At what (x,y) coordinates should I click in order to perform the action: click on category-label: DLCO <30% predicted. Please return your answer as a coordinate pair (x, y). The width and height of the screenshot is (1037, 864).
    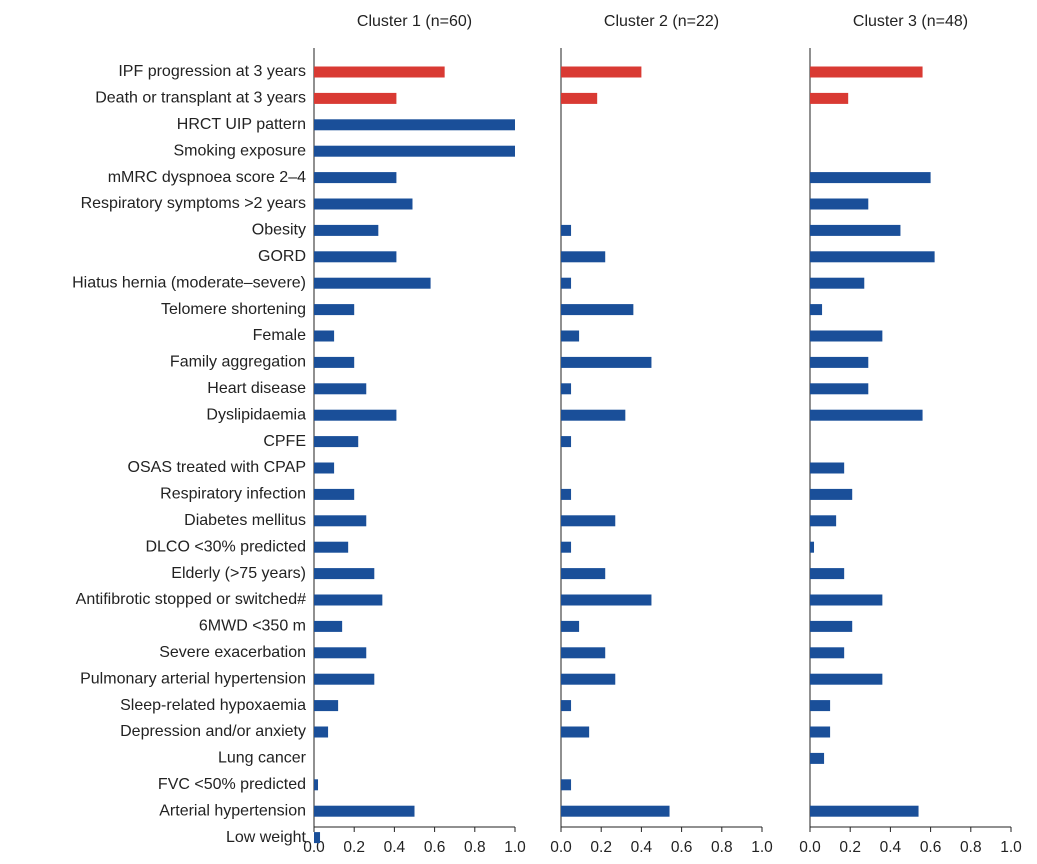
    Looking at the image, I should click on (225, 546).